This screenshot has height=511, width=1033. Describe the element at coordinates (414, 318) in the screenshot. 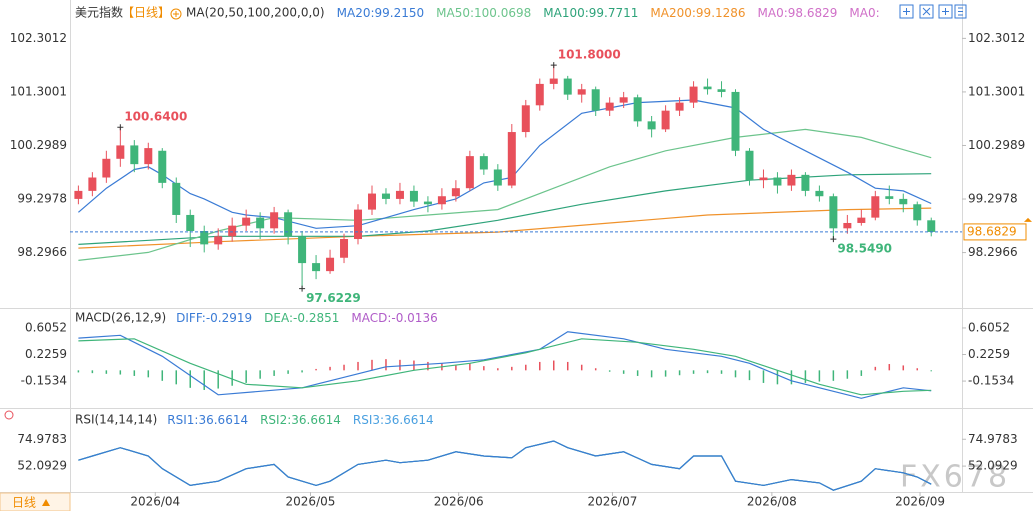

I see `legend-value: -0.0136` at that location.